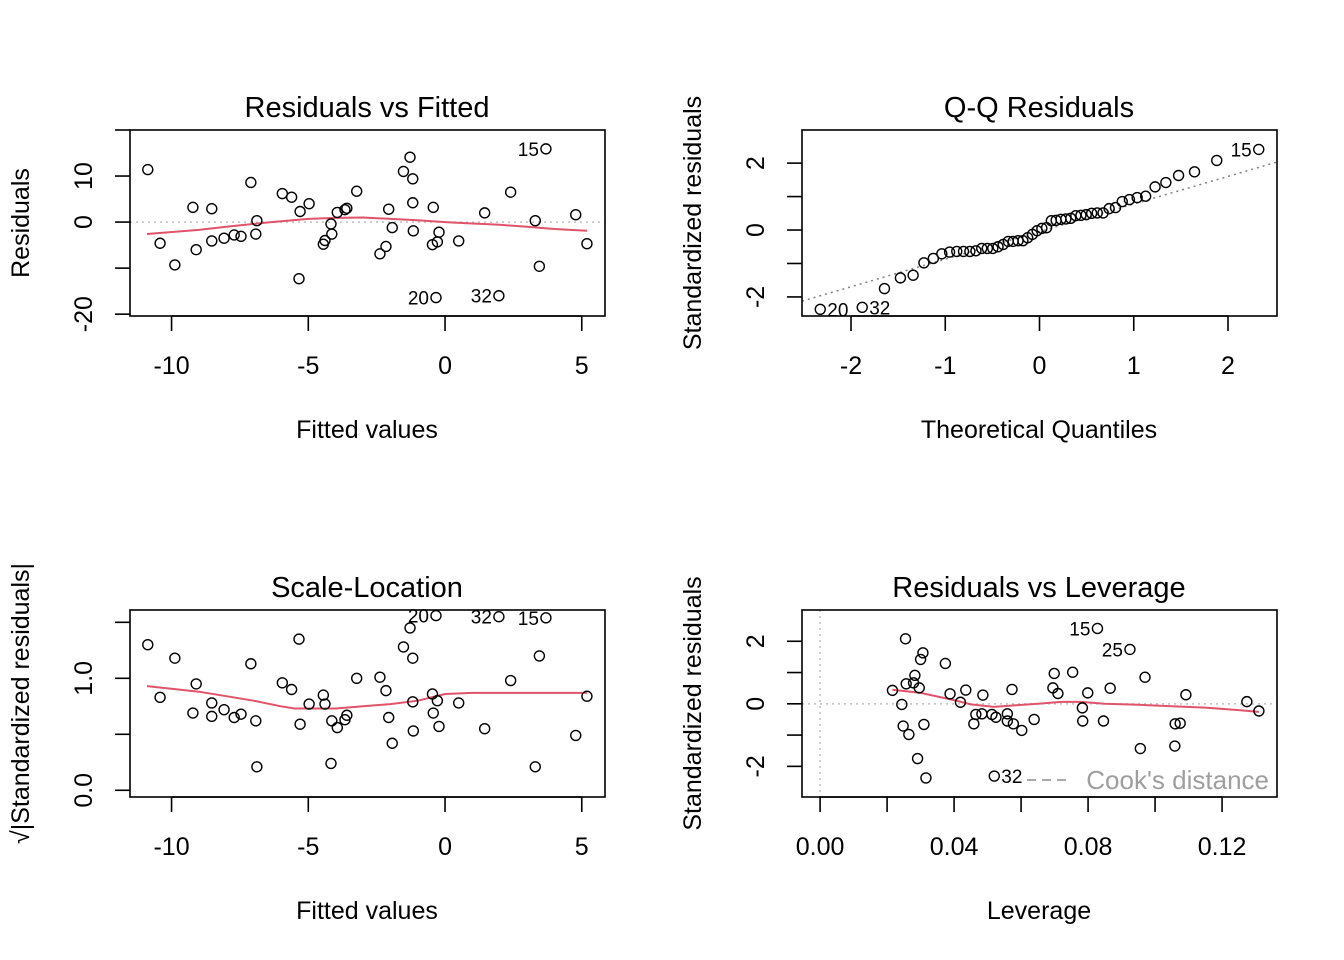 This screenshot has height=960, width=1344. What do you see at coordinates (367, 911) in the screenshot?
I see `x-axis-label: Fitted values` at bounding box center [367, 911].